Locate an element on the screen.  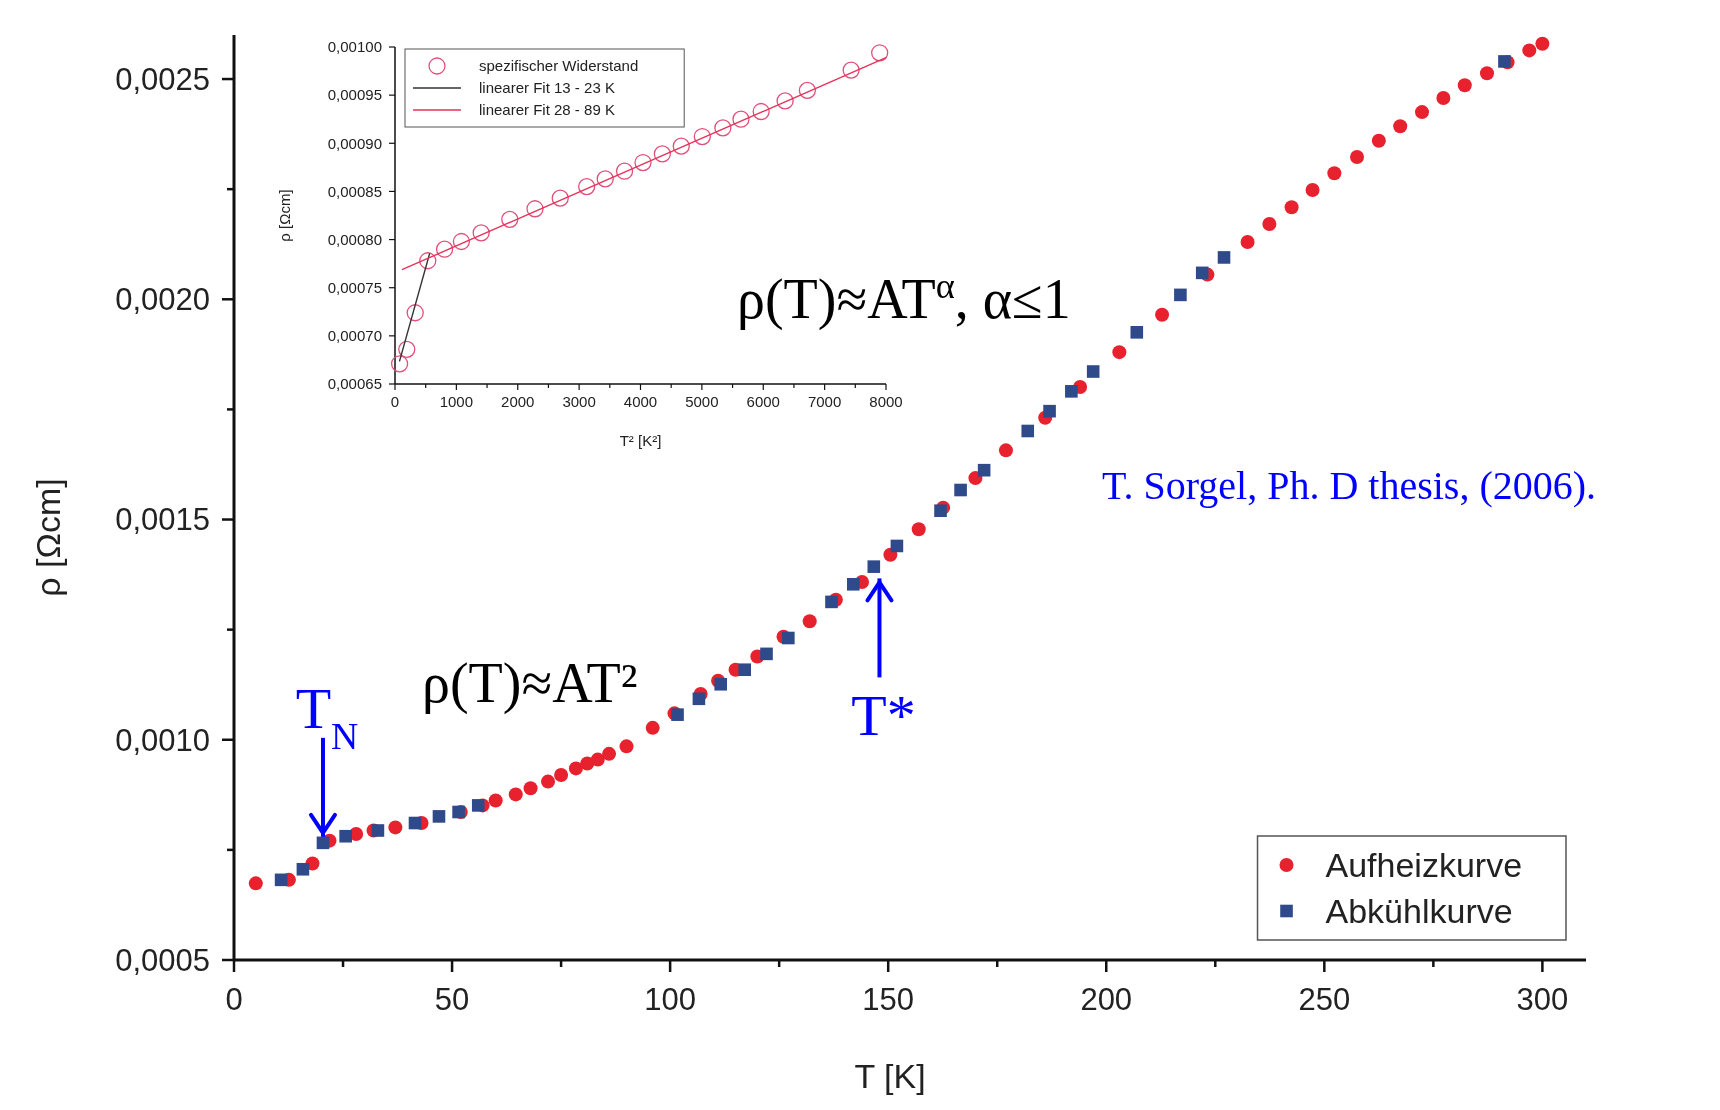
x-tick-label: 100 is located at coordinates (670, 999).